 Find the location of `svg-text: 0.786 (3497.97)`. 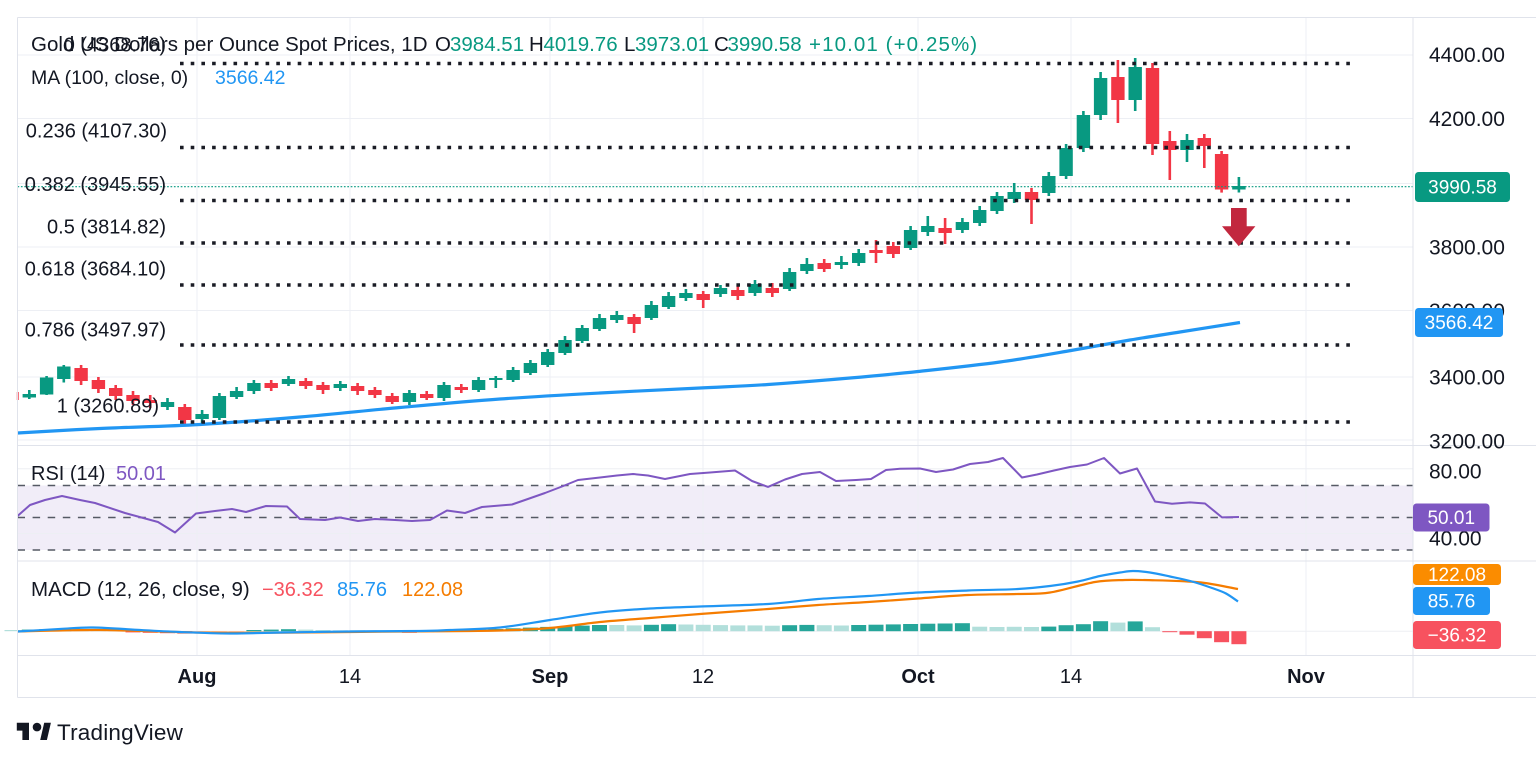

svg-text: 0.786 (3497.97) is located at coordinates (95, 331).